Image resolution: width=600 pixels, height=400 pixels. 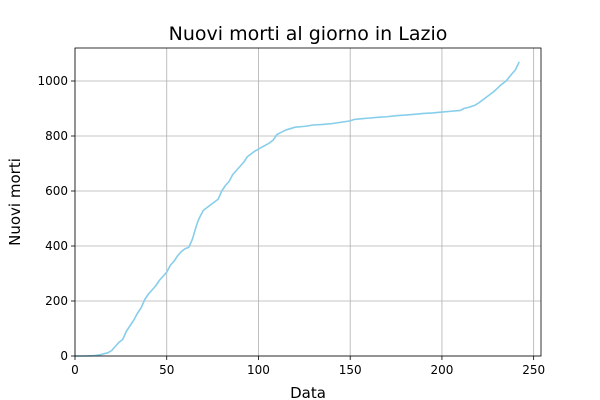 I want to click on y-tick-label: 600, so click(x=56, y=191).